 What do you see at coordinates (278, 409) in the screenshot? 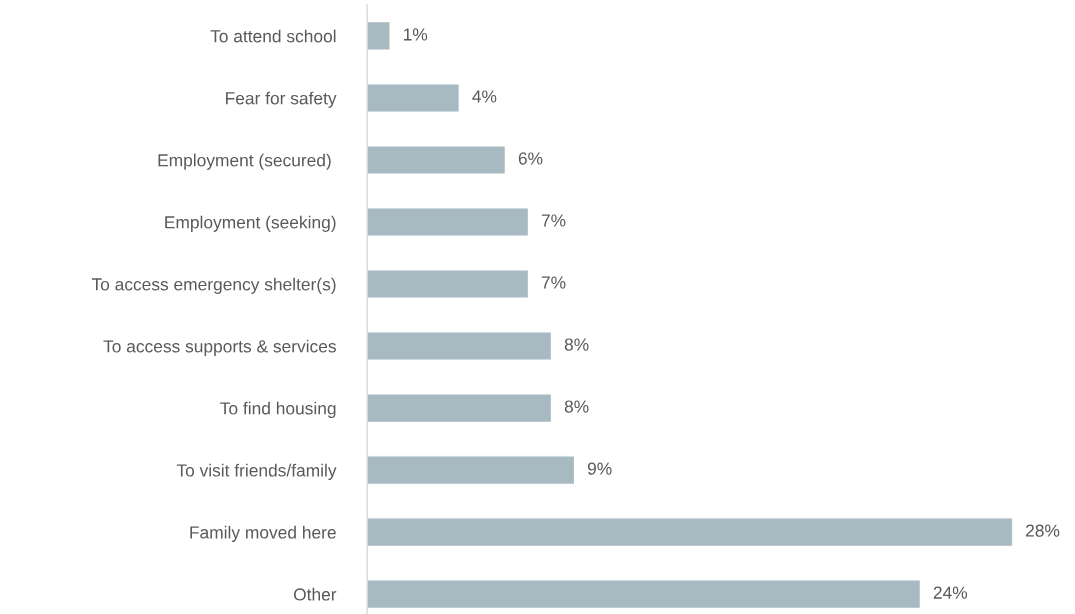
I see `y-tick-label: To find housing` at bounding box center [278, 409].